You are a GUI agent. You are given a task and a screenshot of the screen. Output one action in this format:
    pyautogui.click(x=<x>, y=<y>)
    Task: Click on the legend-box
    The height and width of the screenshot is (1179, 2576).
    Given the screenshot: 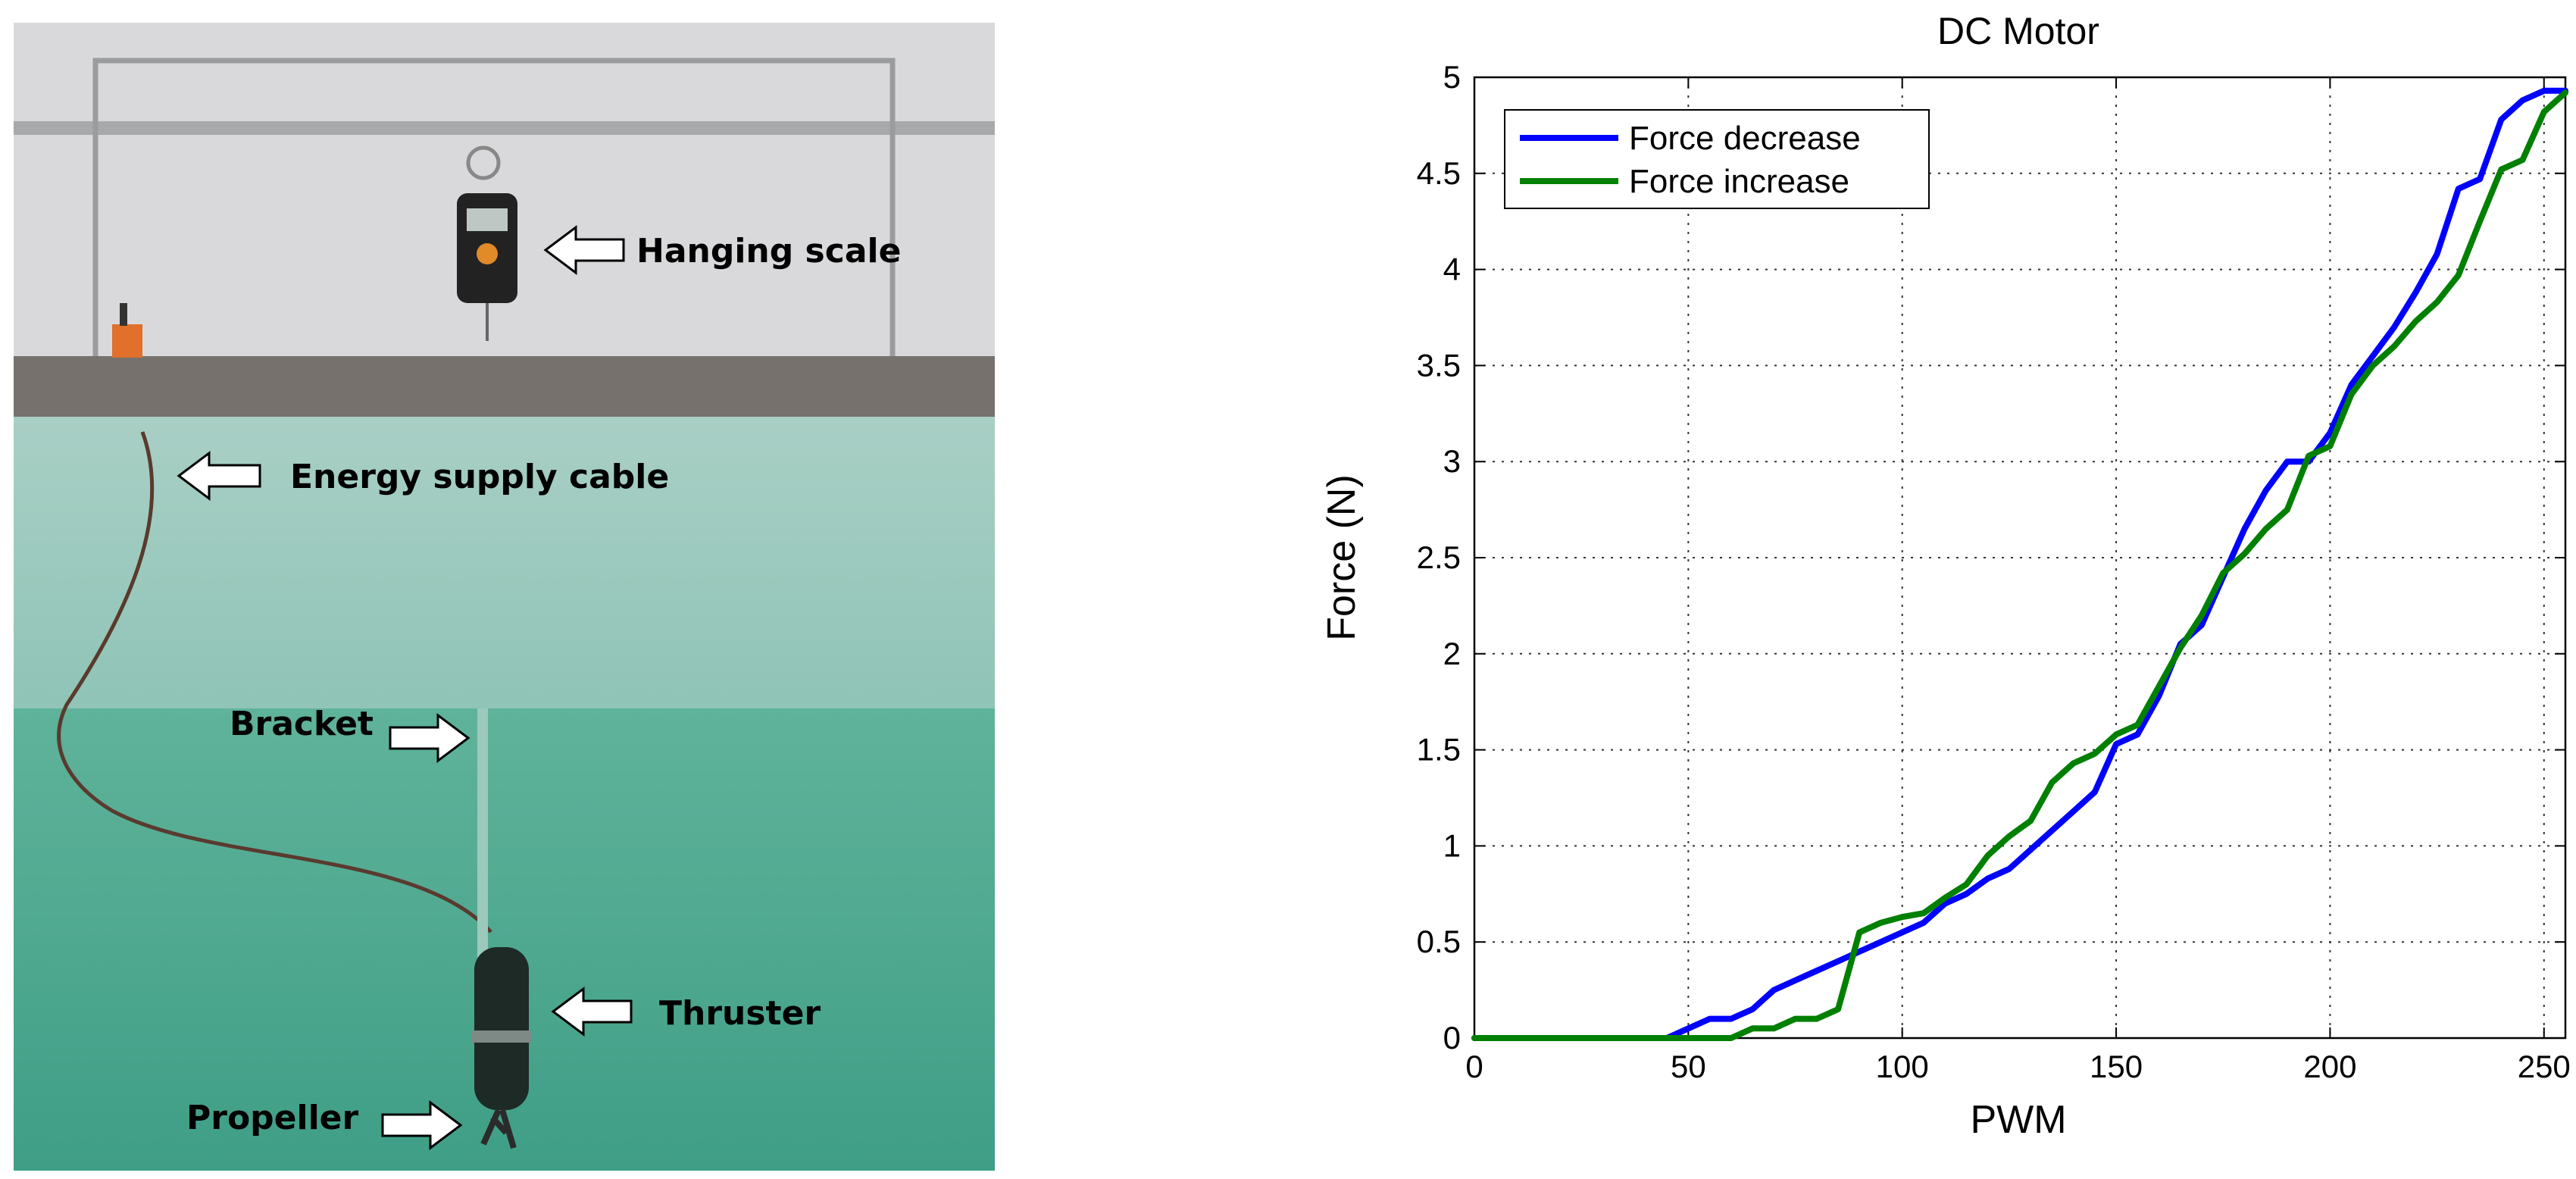 What is the action you would take?
    pyautogui.click(x=1717, y=159)
    